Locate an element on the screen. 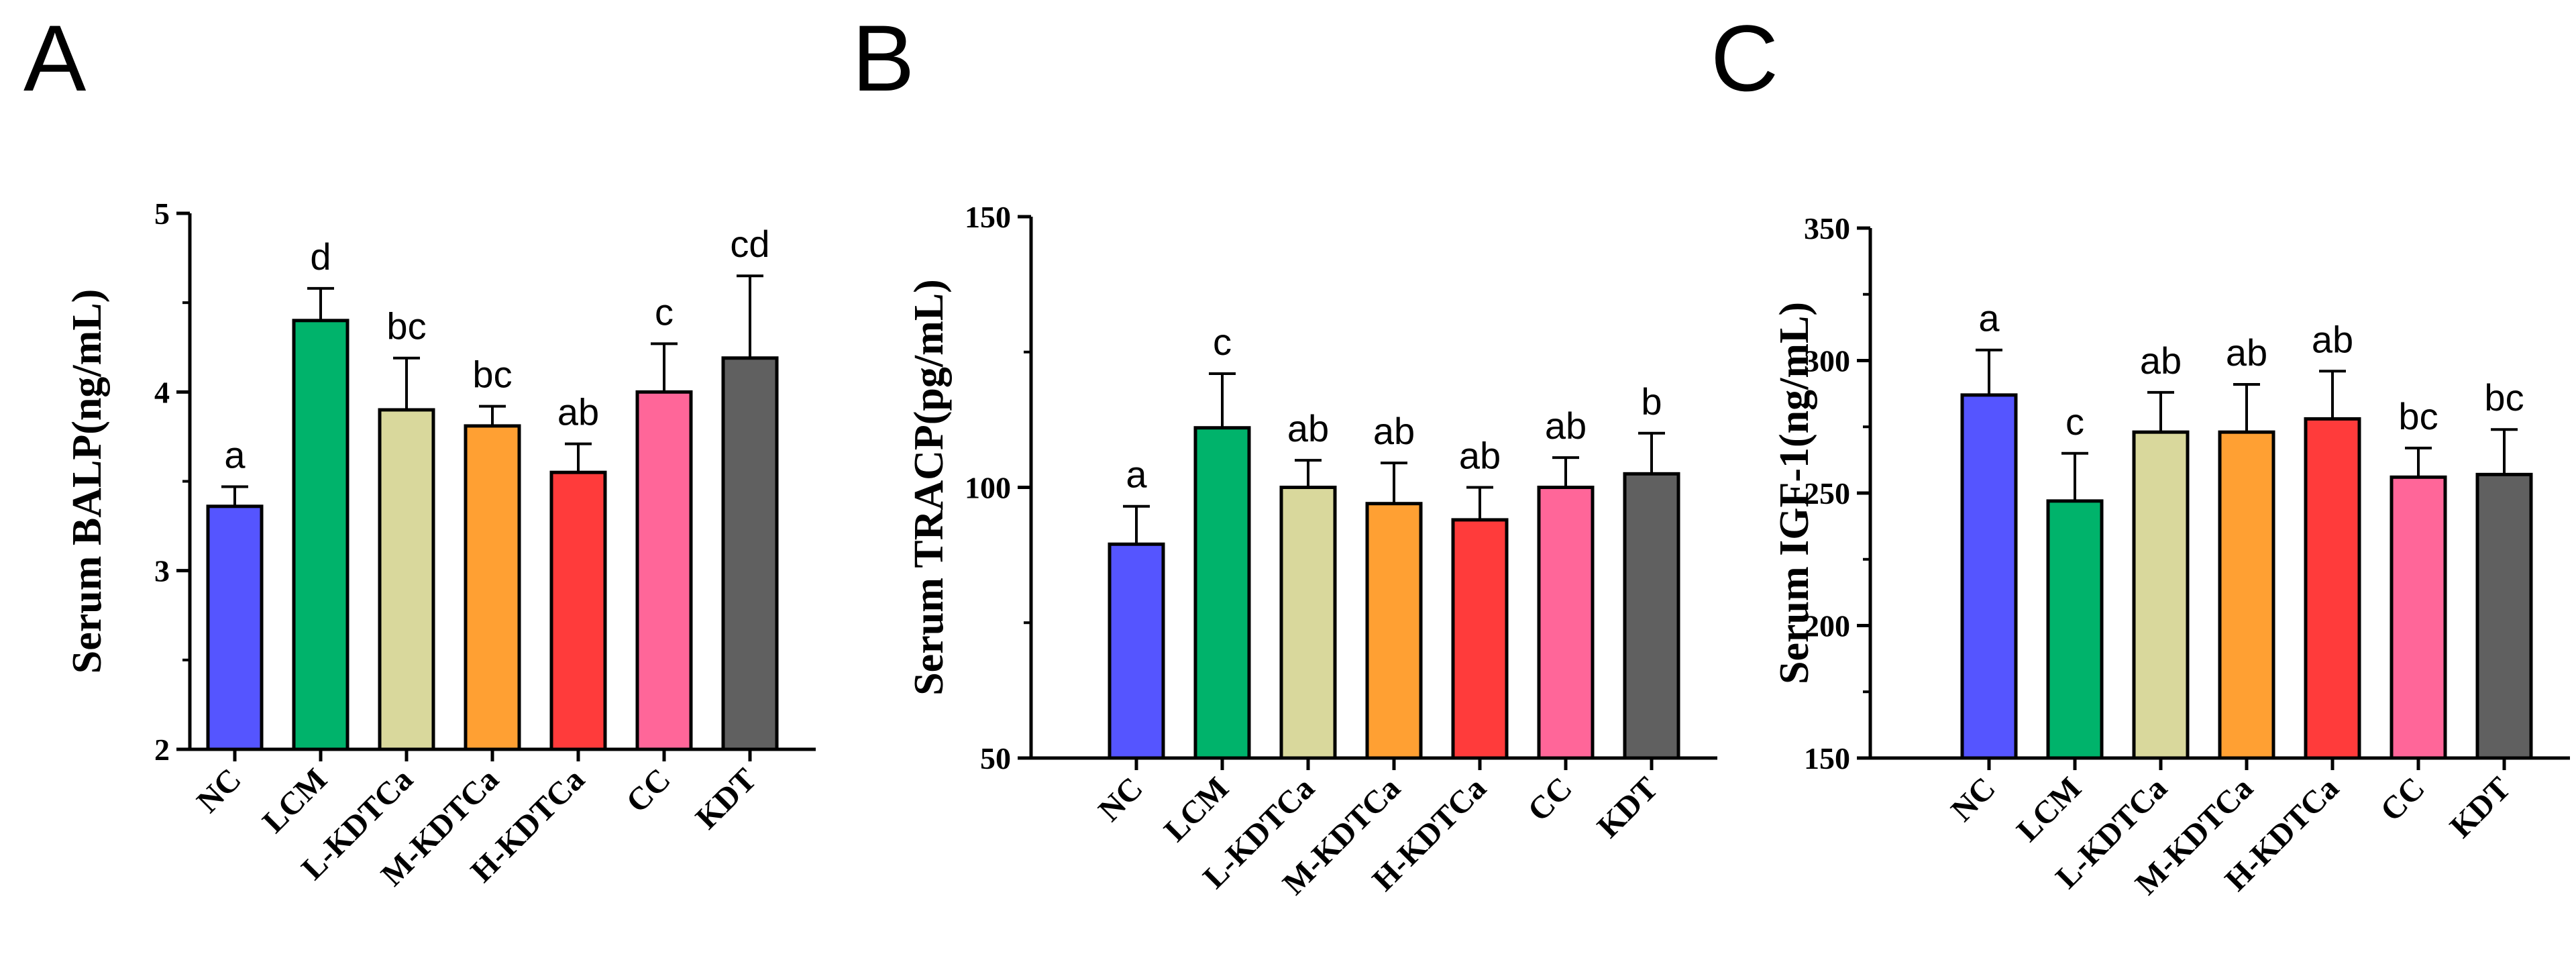 The image size is (2576, 966). y-tick-label: 250 is located at coordinates (1827, 493).